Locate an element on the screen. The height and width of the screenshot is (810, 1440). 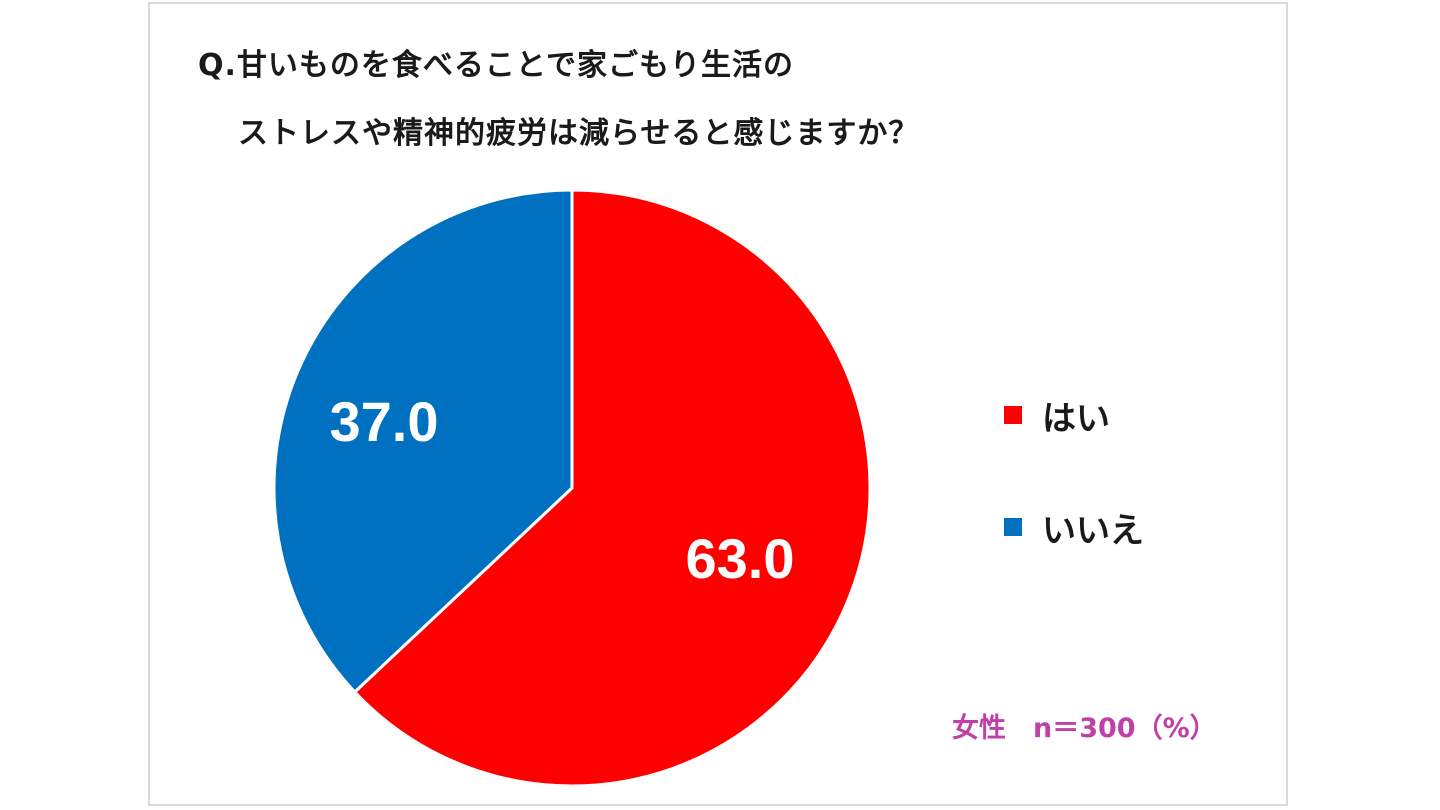
legend-label-yes: はい is located at coordinates (1076, 418).